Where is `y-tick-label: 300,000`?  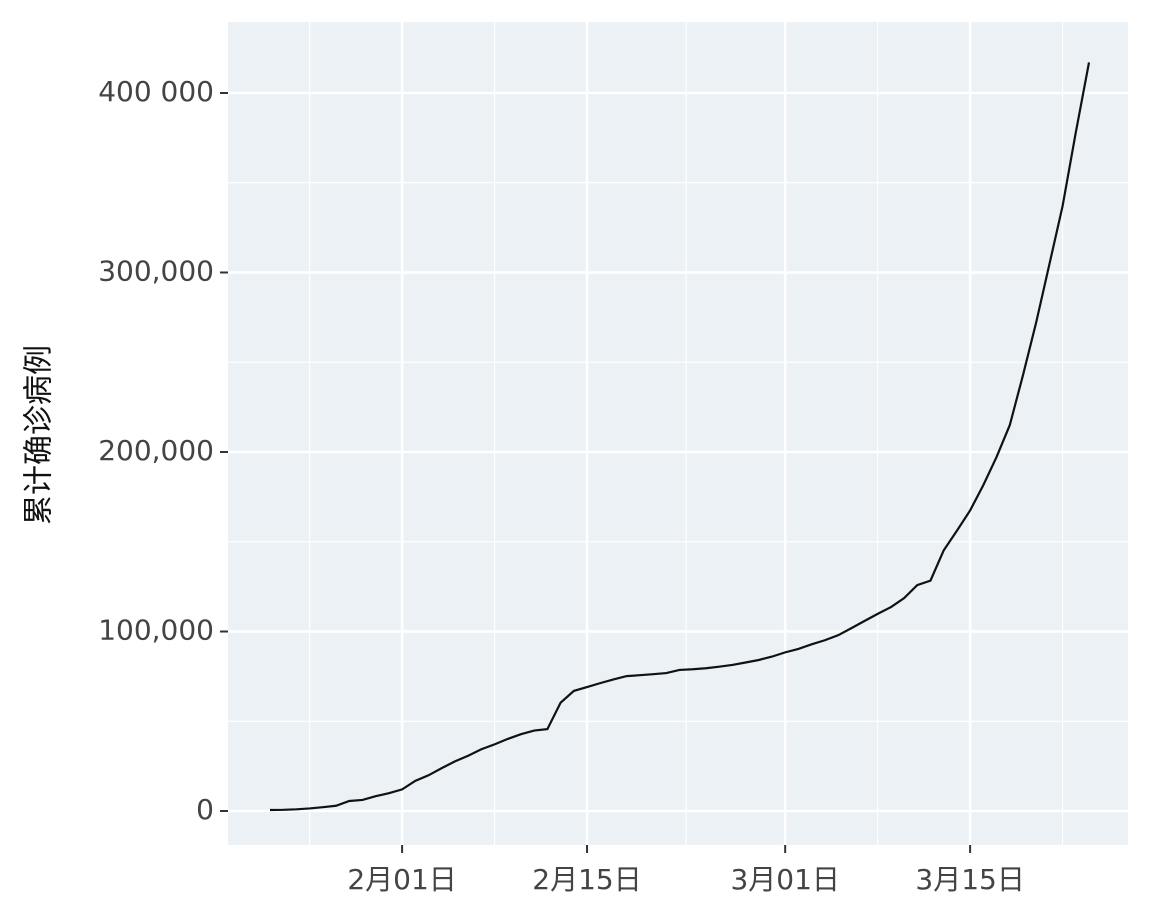 y-tick-label: 300,000 is located at coordinates (156, 270).